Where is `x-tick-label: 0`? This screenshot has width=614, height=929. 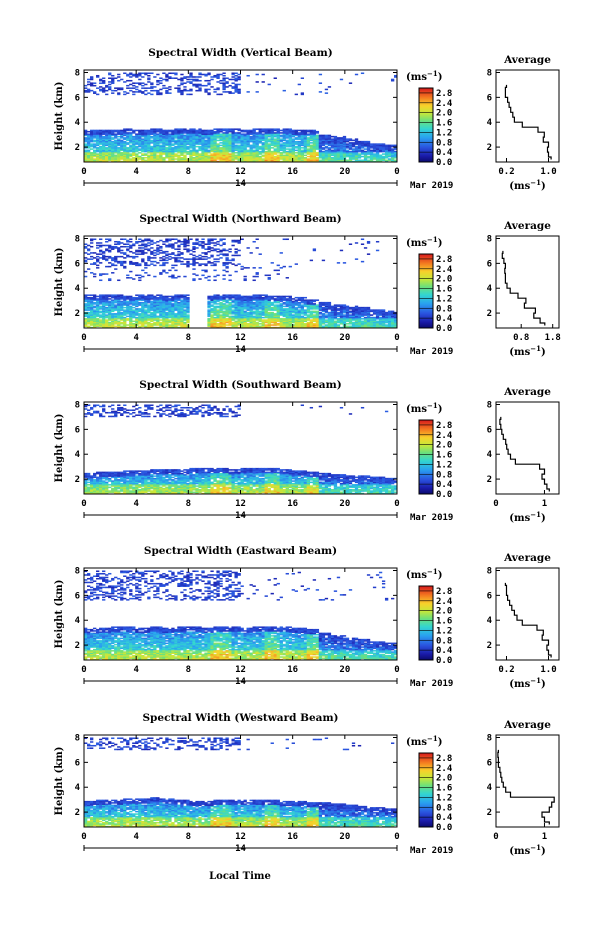 x-tick-label: 0 is located at coordinates (83, 172).